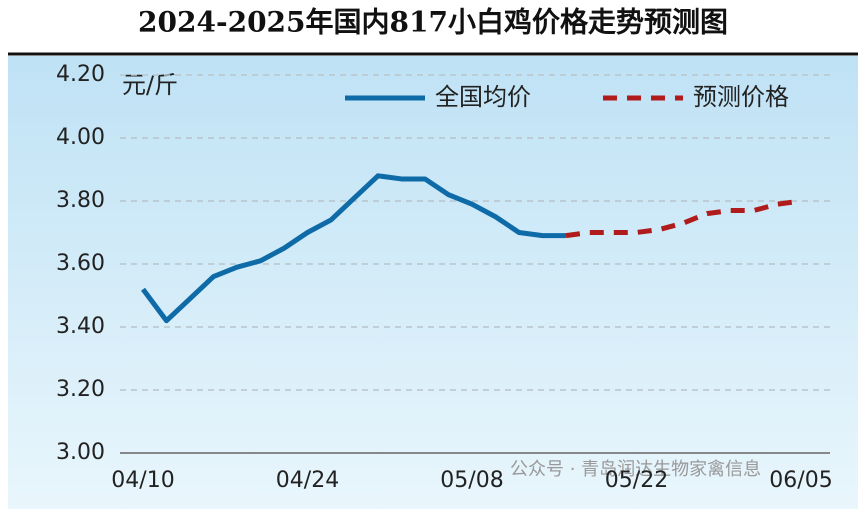 This screenshot has height=513, width=866. Describe the element at coordinates (80, 389) in the screenshot. I see `y-tick-label: 3.20` at that location.